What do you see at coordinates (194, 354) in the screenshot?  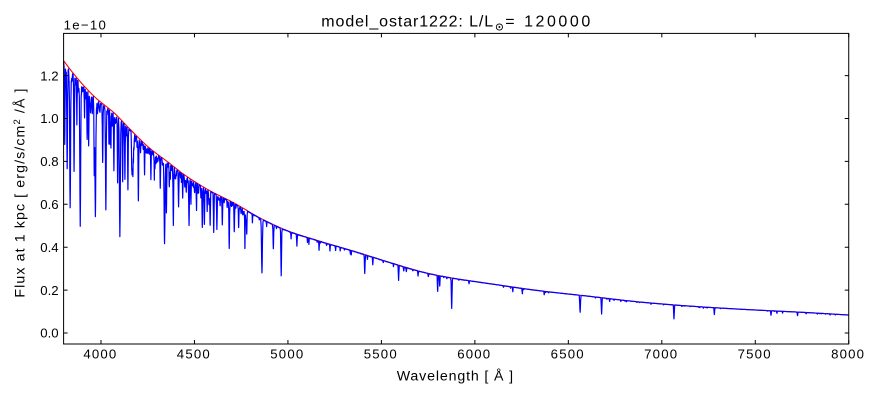 I see `svg-text: 4500` at bounding box center [194, 354].